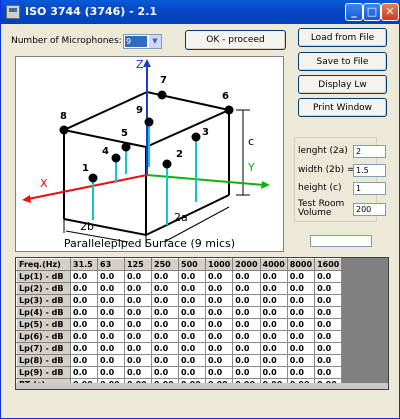 The width and height of the screenshot is (400, 419). Describe the element at coordinates (369, 151) in the screenshot. I see `length-input: 2` at that location.